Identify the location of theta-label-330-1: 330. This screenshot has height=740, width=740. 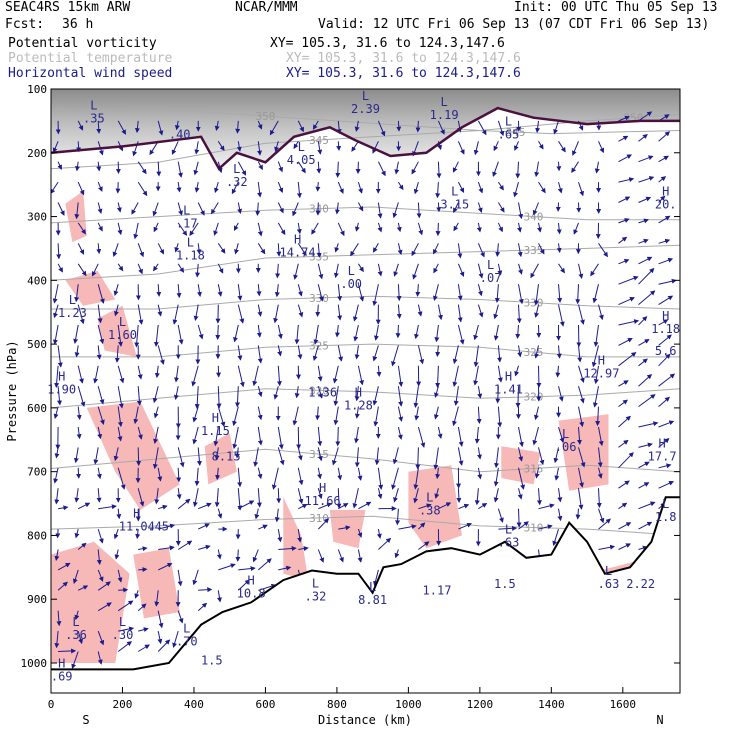
(534, 303).